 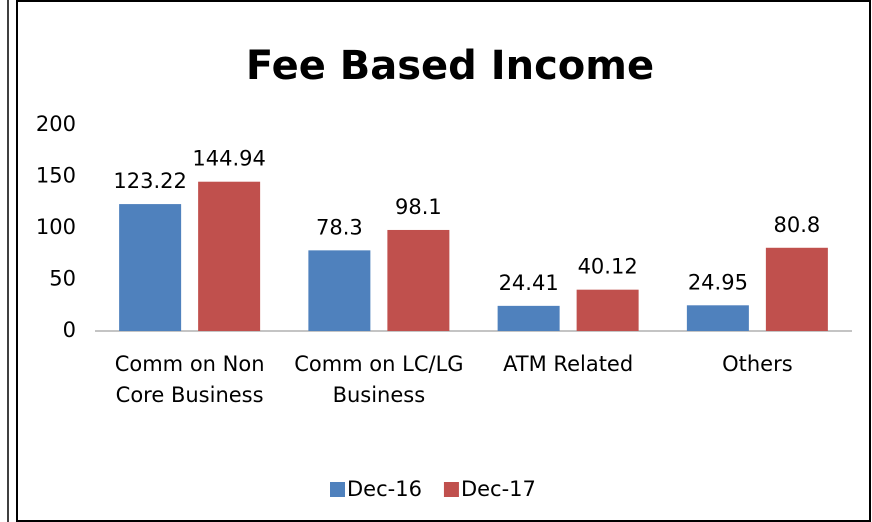 I want to click on y-tick-label: 150, so click(x=56, y=176).